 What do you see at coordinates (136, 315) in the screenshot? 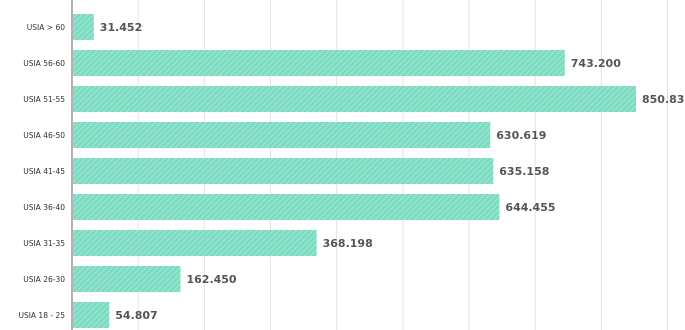
I see `value-label: 54.807` at bounding box center [136, 315].